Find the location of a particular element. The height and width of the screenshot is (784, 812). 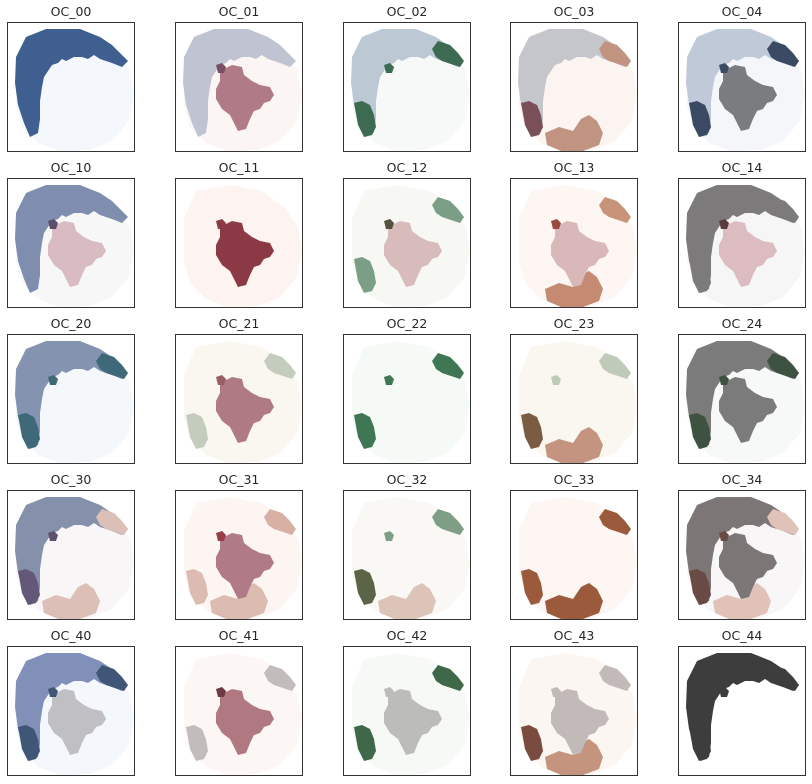

panel-title: OC_43 is located at coordinates (574, 635).